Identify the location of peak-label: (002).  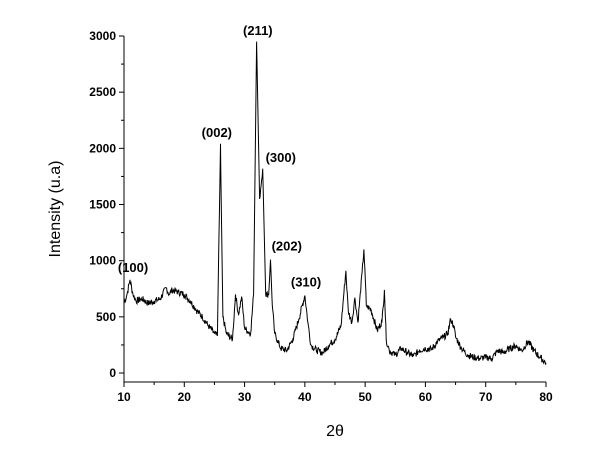
(217, 132).